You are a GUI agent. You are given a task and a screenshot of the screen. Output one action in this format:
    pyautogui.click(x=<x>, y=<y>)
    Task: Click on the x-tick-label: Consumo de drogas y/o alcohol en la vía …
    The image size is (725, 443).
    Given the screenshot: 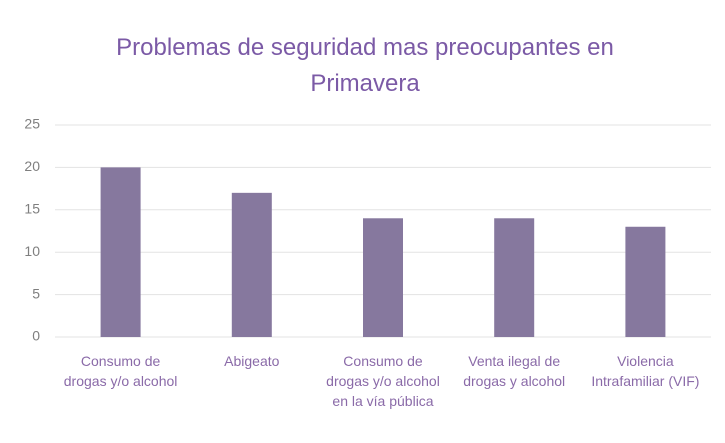 What is the action you would take?
    pyautogui.click(x=383, y=381)
    